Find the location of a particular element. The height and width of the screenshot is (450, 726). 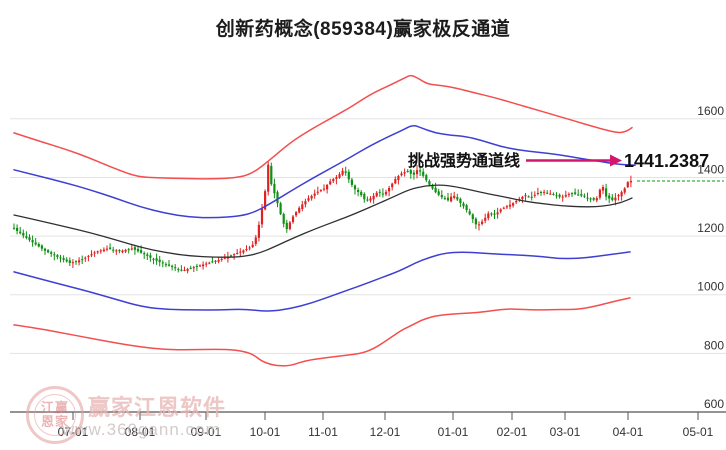

y-axis-tick-label: 1600 is located at coordinates (710, 111).